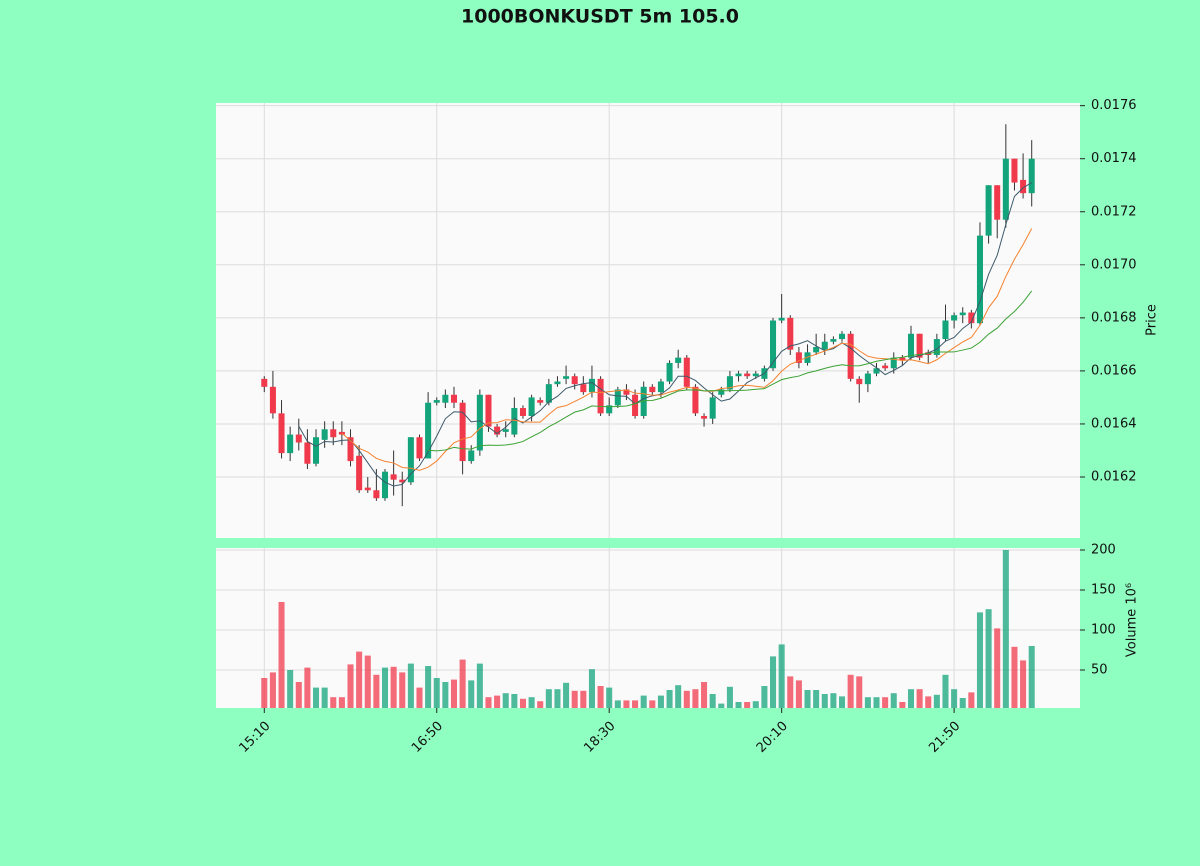 This screenshot has height=866, width=1200. I want to click on y-tick-label: 0.0166, so click(1114, 370).